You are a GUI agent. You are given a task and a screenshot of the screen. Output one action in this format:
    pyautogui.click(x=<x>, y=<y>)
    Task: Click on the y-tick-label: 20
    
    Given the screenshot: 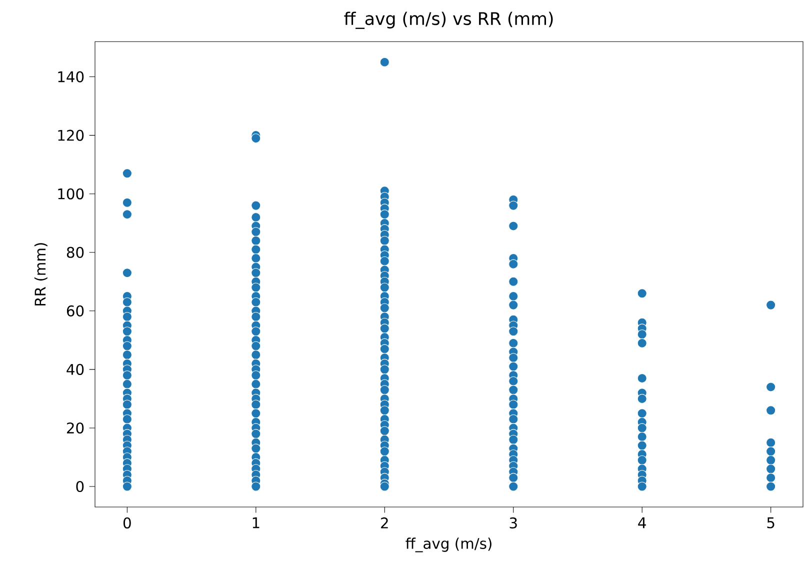 What is the action you would take?
    pyautogui.click(x=75, y=428)
    